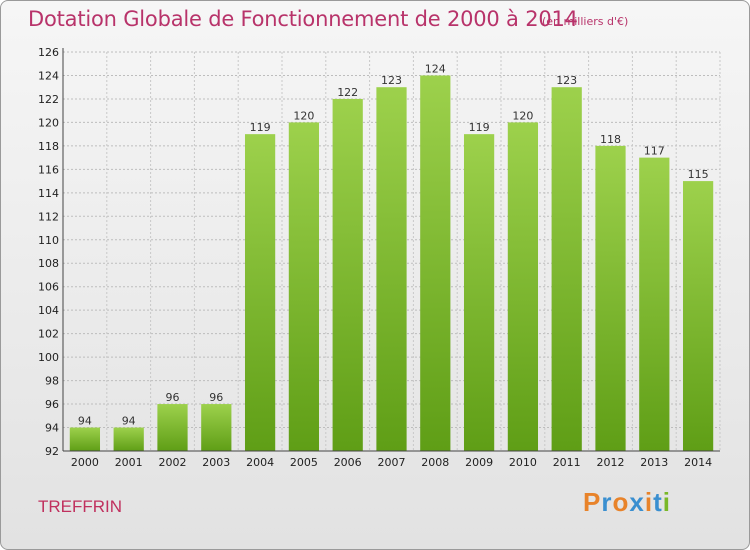 The height and width of the screenshot is (550, 750). I want to click on x-tick-label: 2001, so click(129, 462).